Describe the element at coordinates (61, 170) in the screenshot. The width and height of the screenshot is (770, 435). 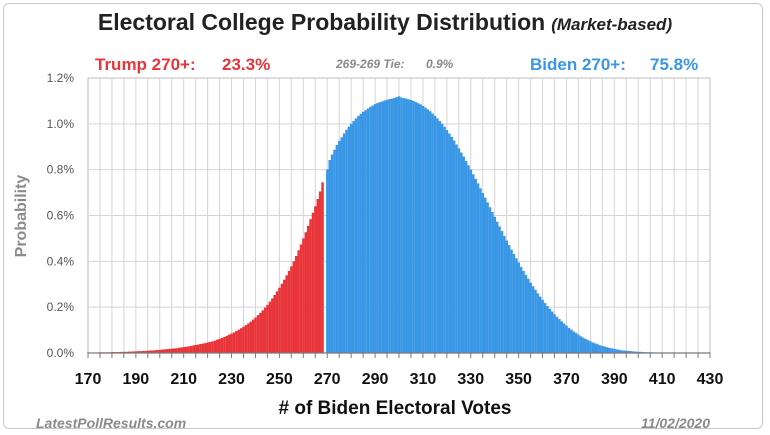
I see `y-tick-label: 0.8%` at that location.